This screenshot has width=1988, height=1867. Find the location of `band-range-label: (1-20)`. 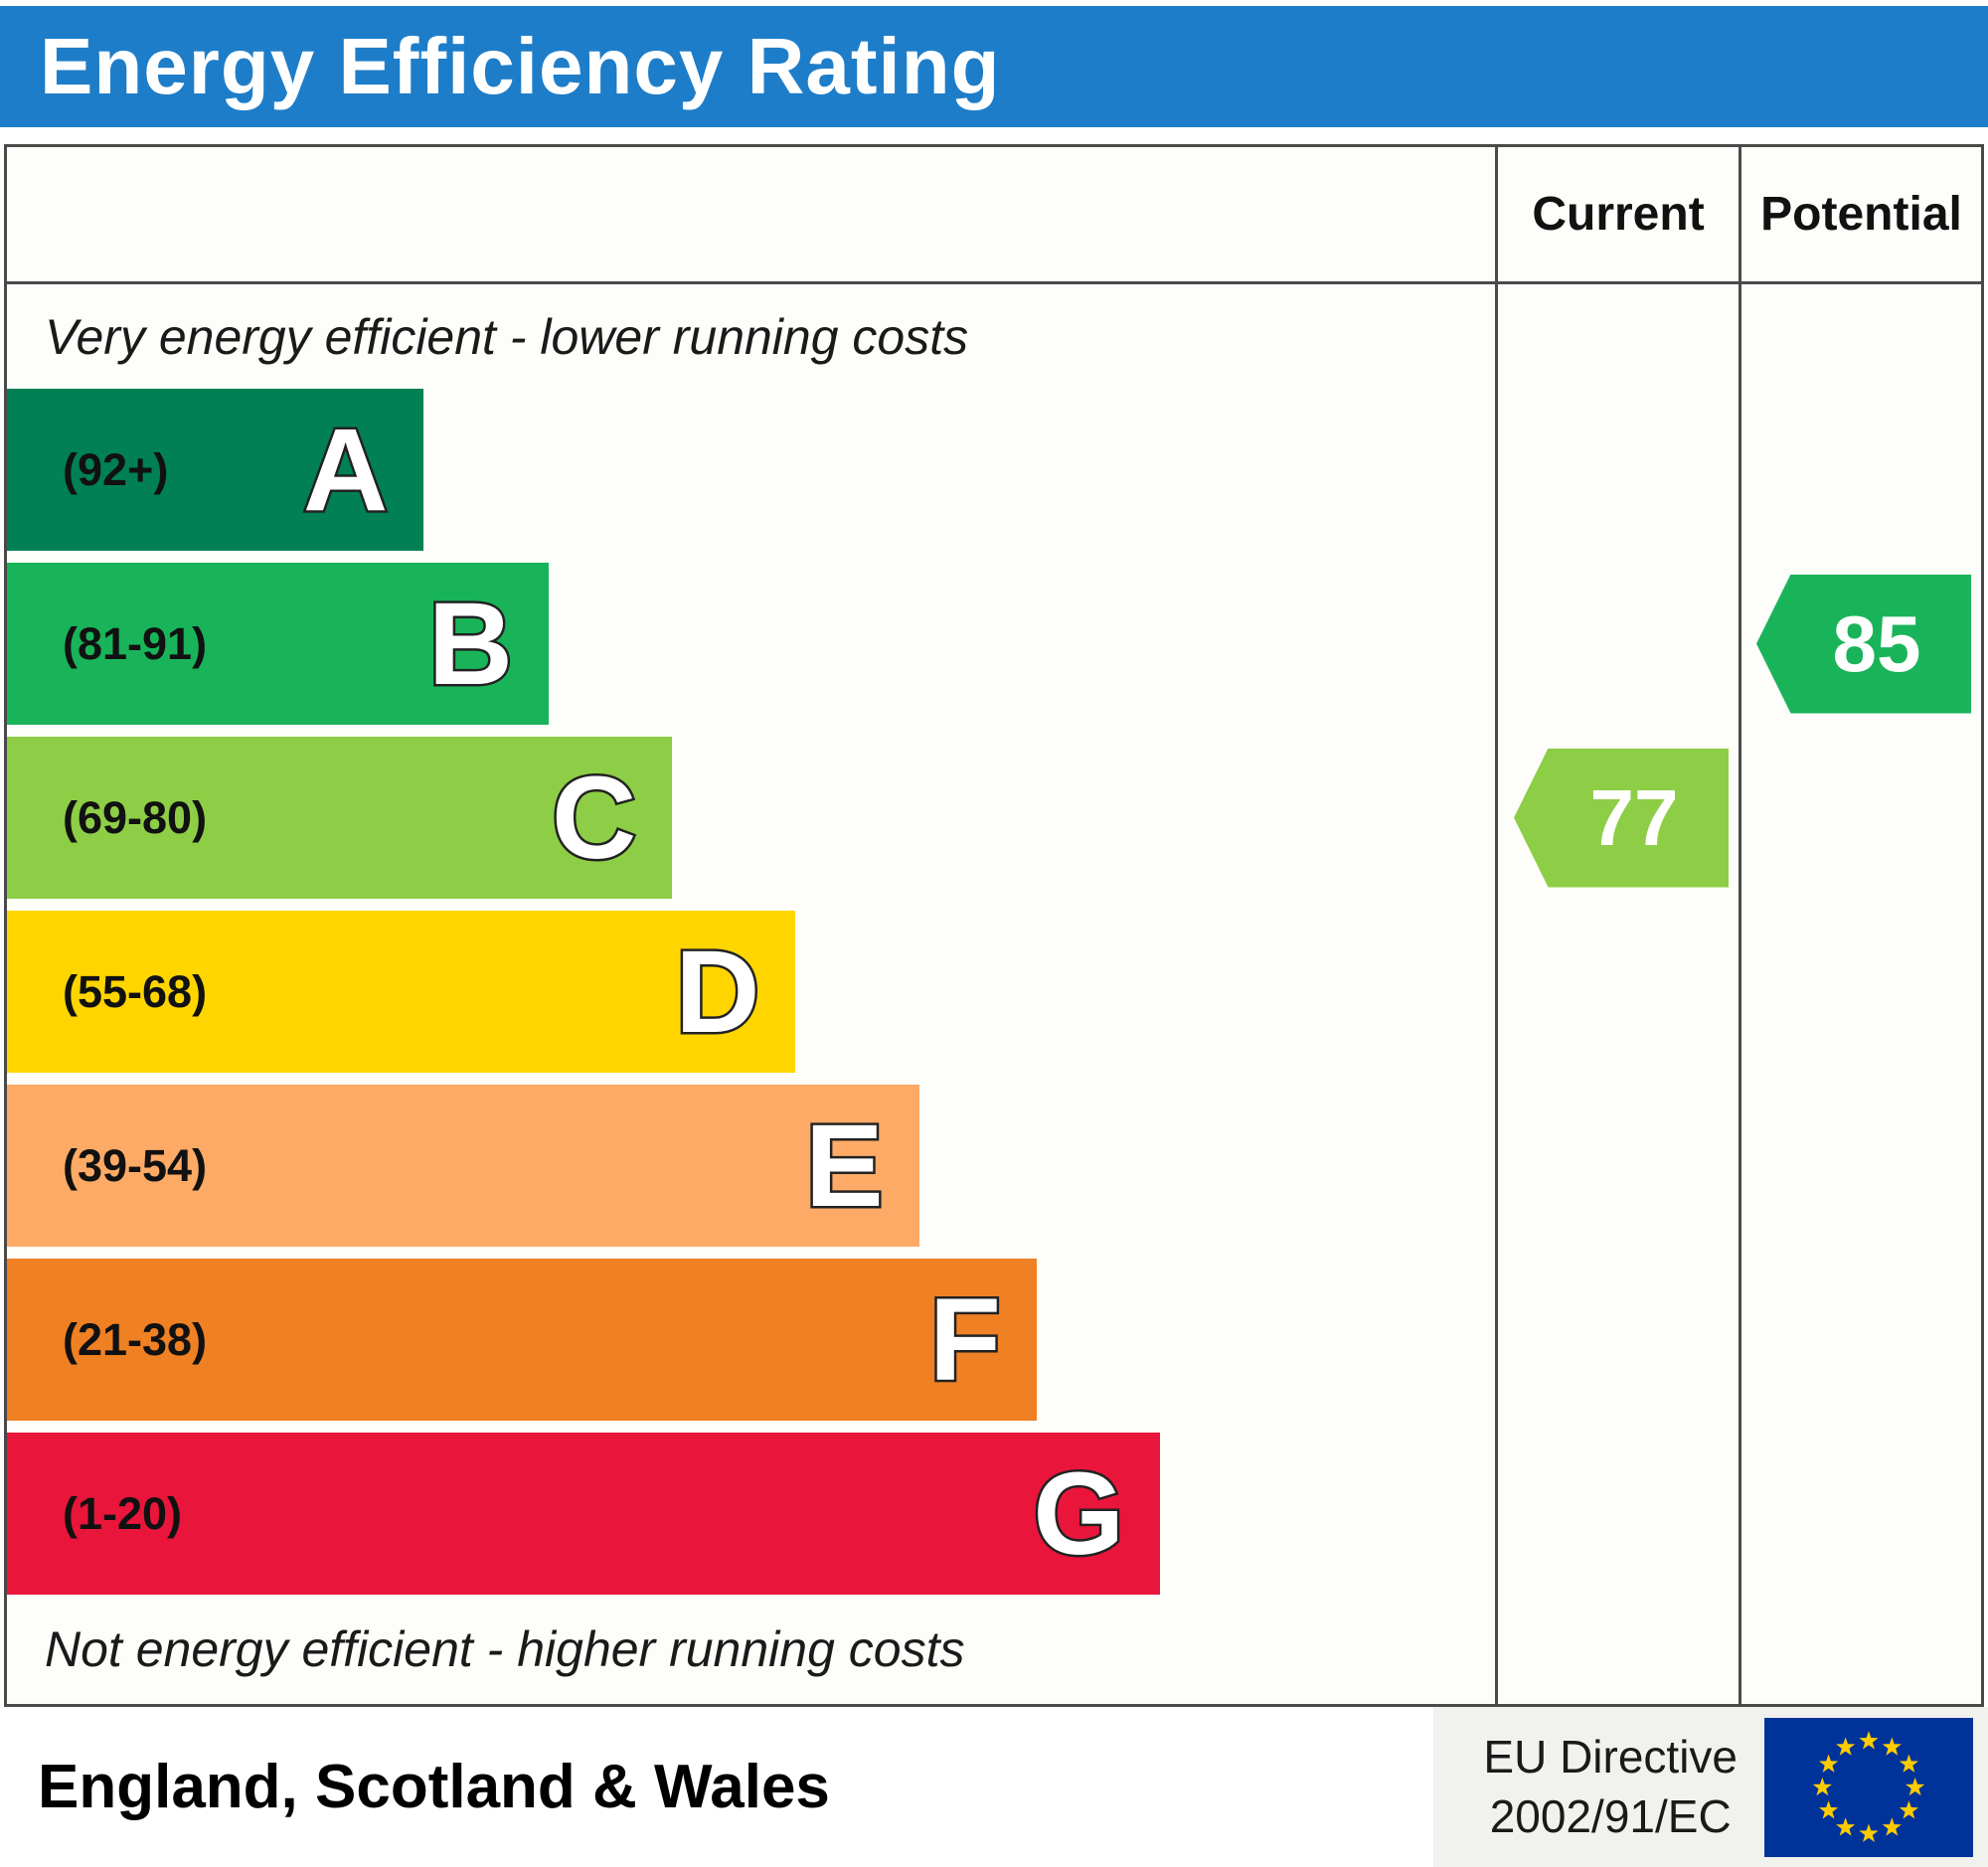

band-range-label: (1-20) is located at coordinates (123, 1513).